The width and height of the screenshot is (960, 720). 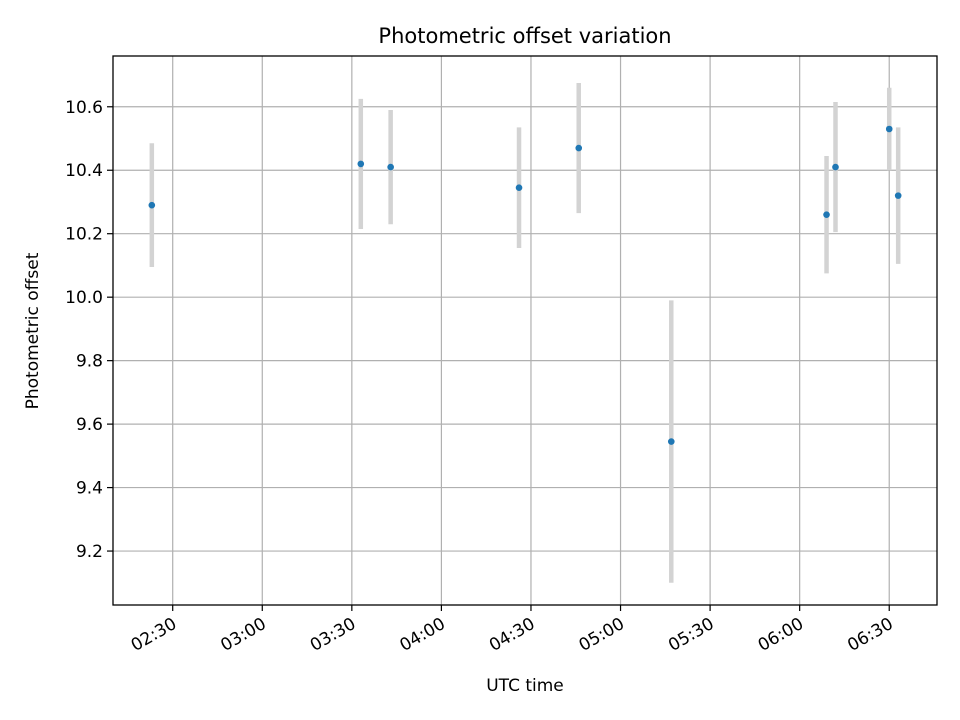 I want to click on chart-title: Photometric offset variation, so click(x=524, y=36).